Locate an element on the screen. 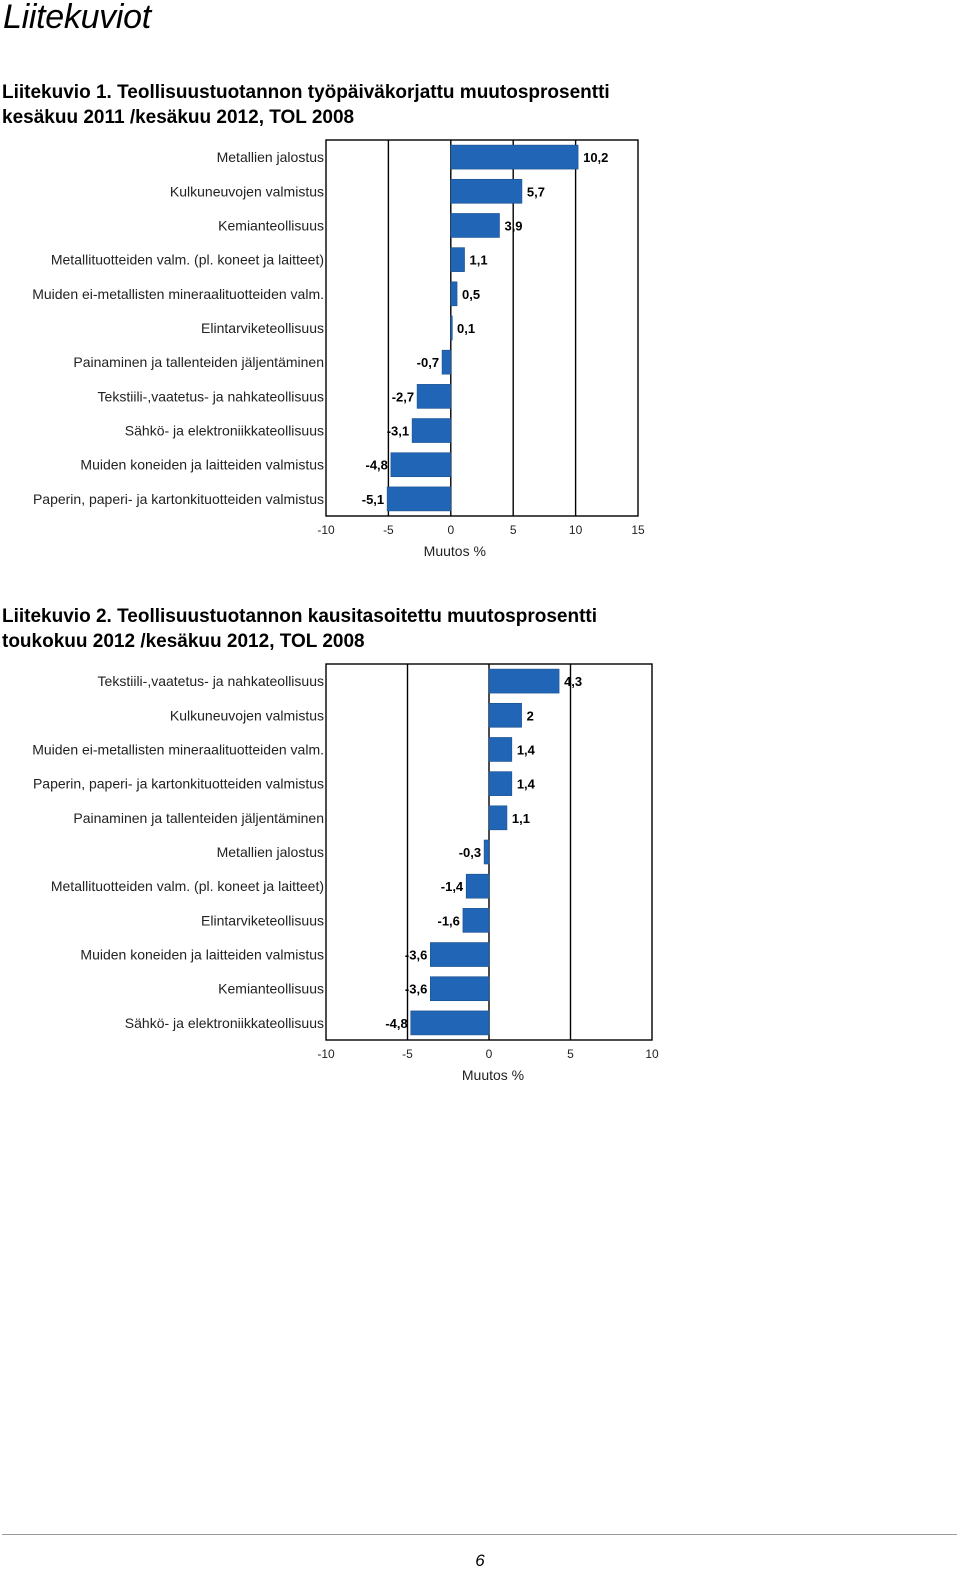 This screenshot has width=960, height=1572. chart1-category-label: Painaminen ja tallenteiden jäljentäminen is located at coordinates (198, 362).